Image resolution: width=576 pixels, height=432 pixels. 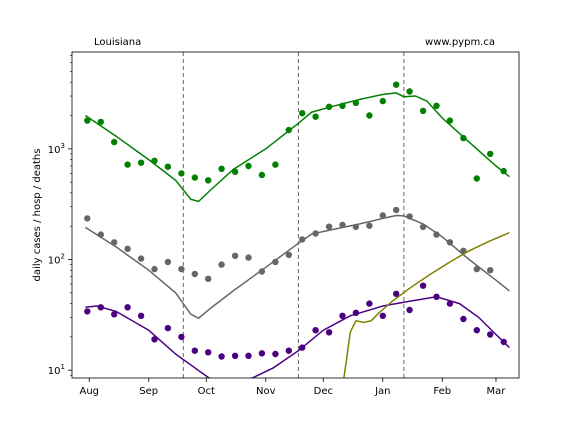 What do you see at coordinates (497, 391) in the screenshot?
I see `x-tick-label-7: Mar` at bounding box center [497, 391].